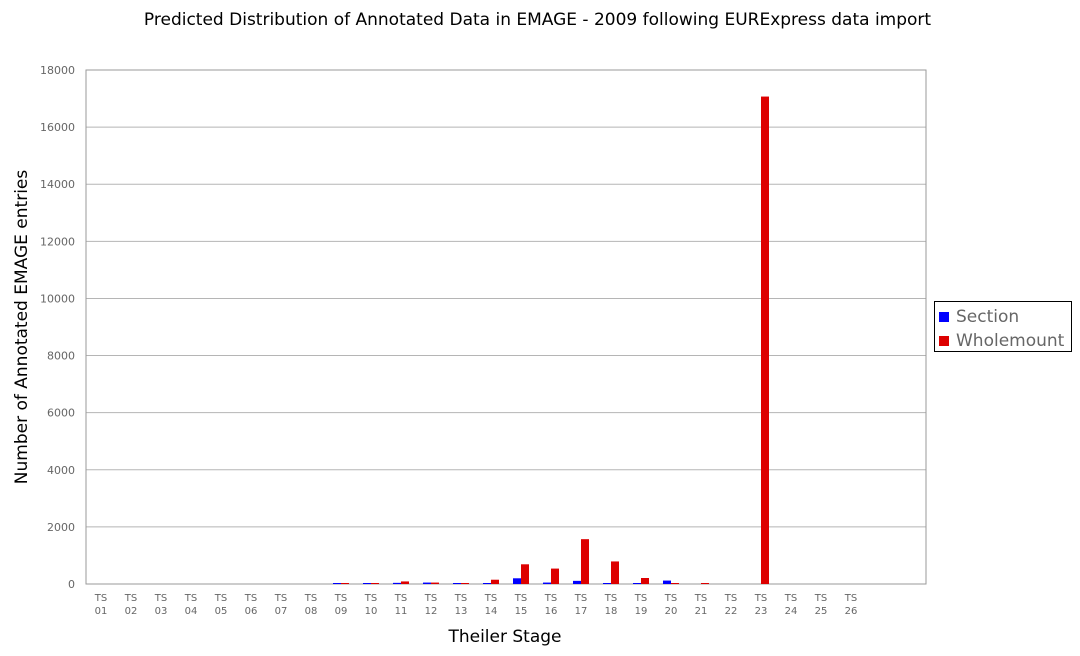  What do you see at coordinates (551, 611) in the screenshot?
I see `x-tick-label: 16` at bounding box center [551, 611].